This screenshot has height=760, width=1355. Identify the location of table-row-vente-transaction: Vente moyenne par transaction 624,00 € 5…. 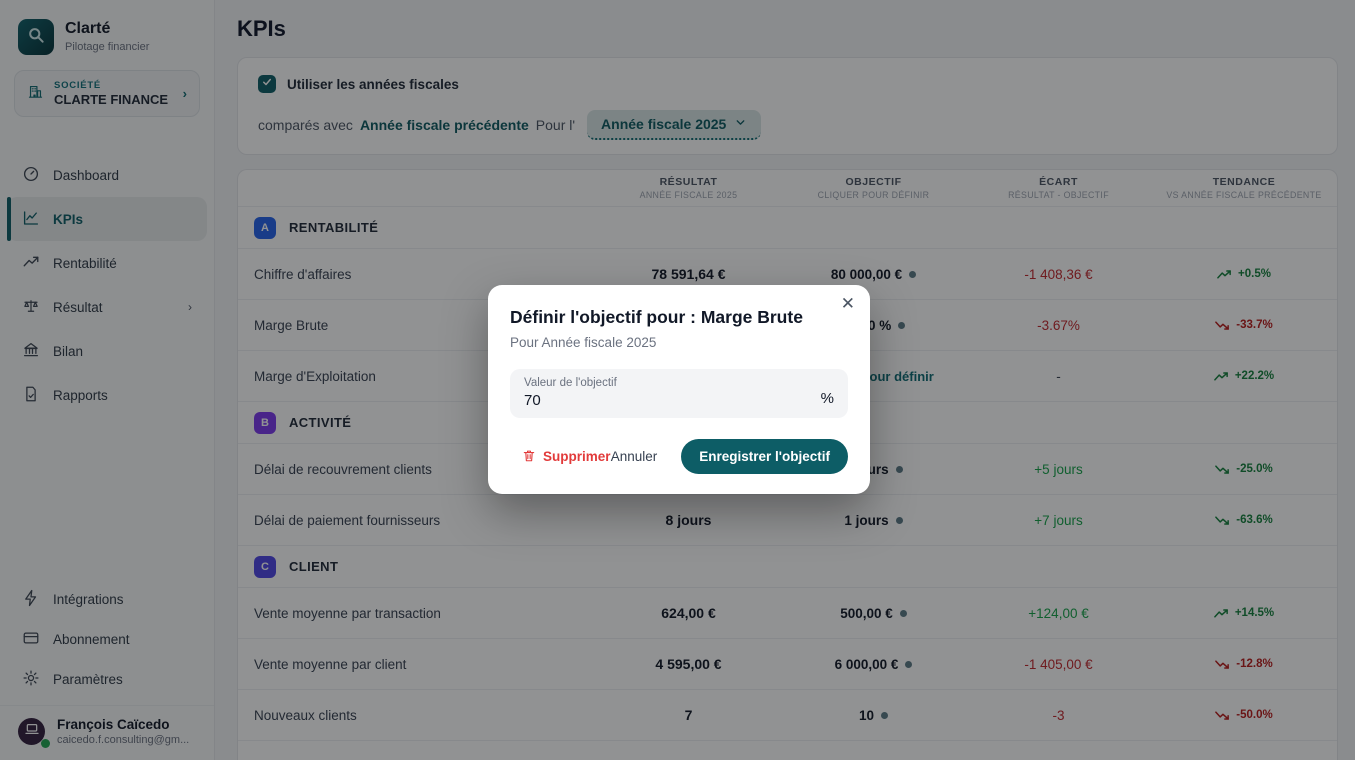
(787, 613).